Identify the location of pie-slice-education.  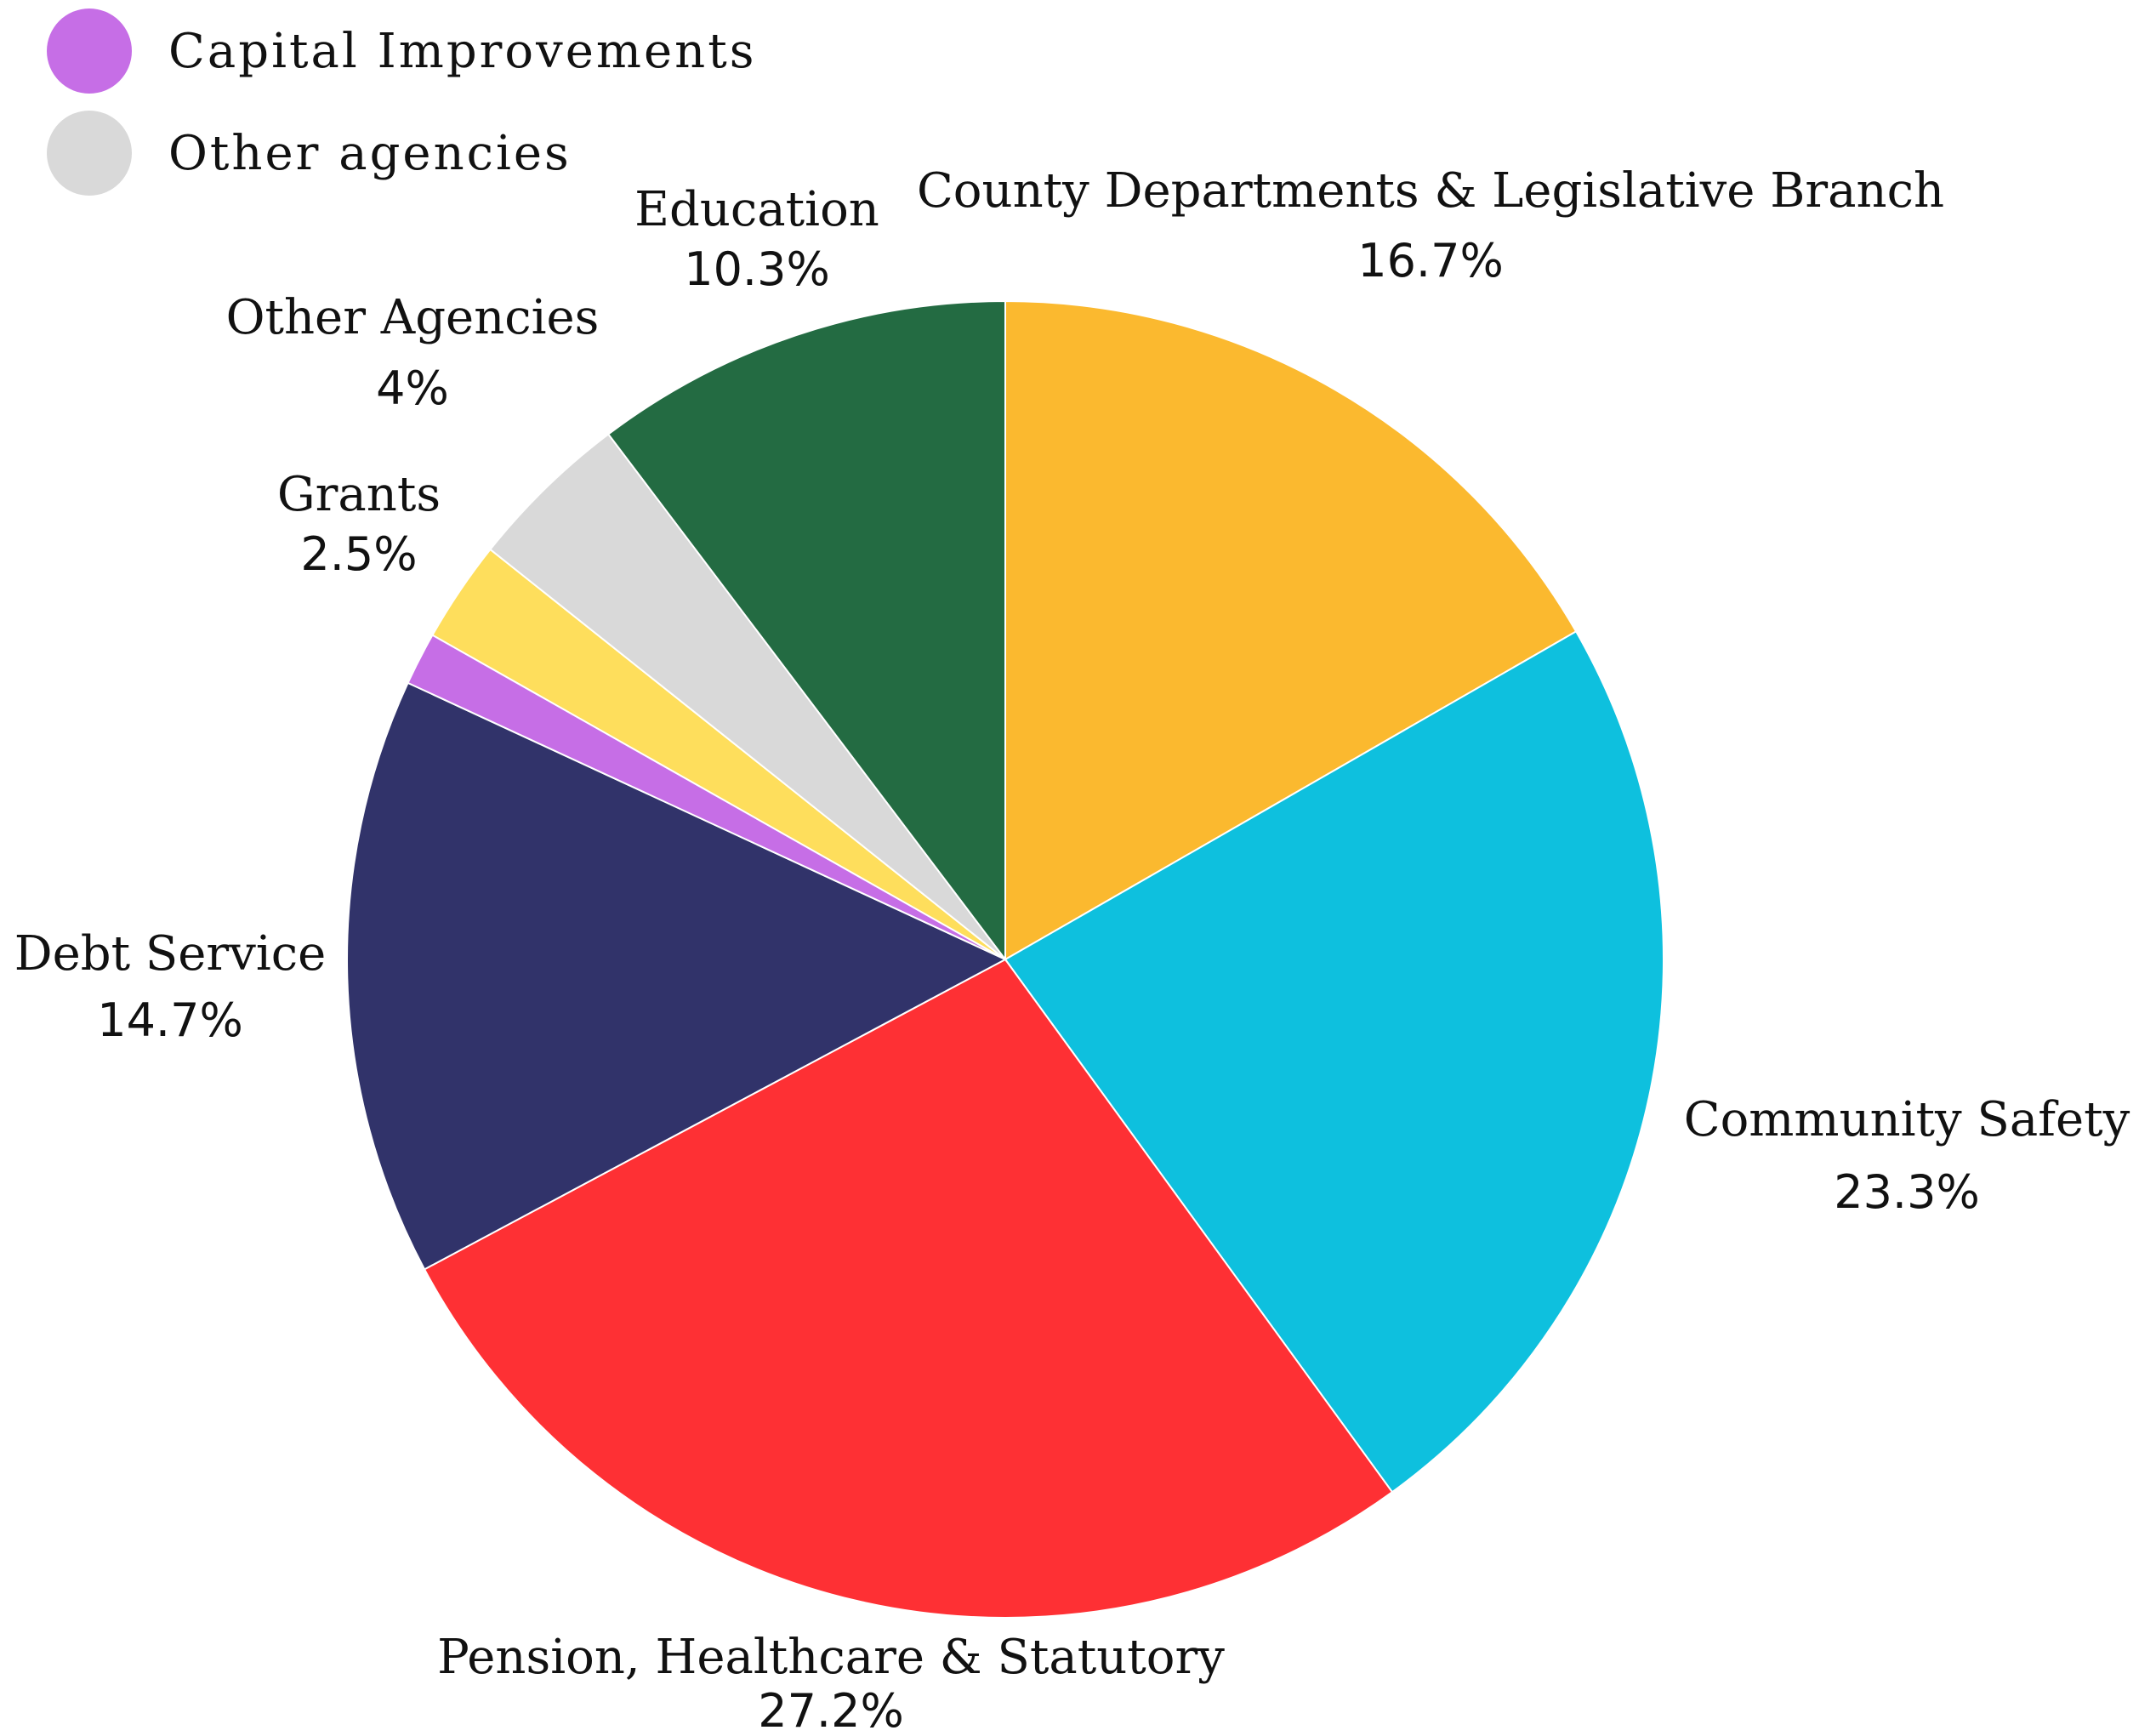
(806, 630).